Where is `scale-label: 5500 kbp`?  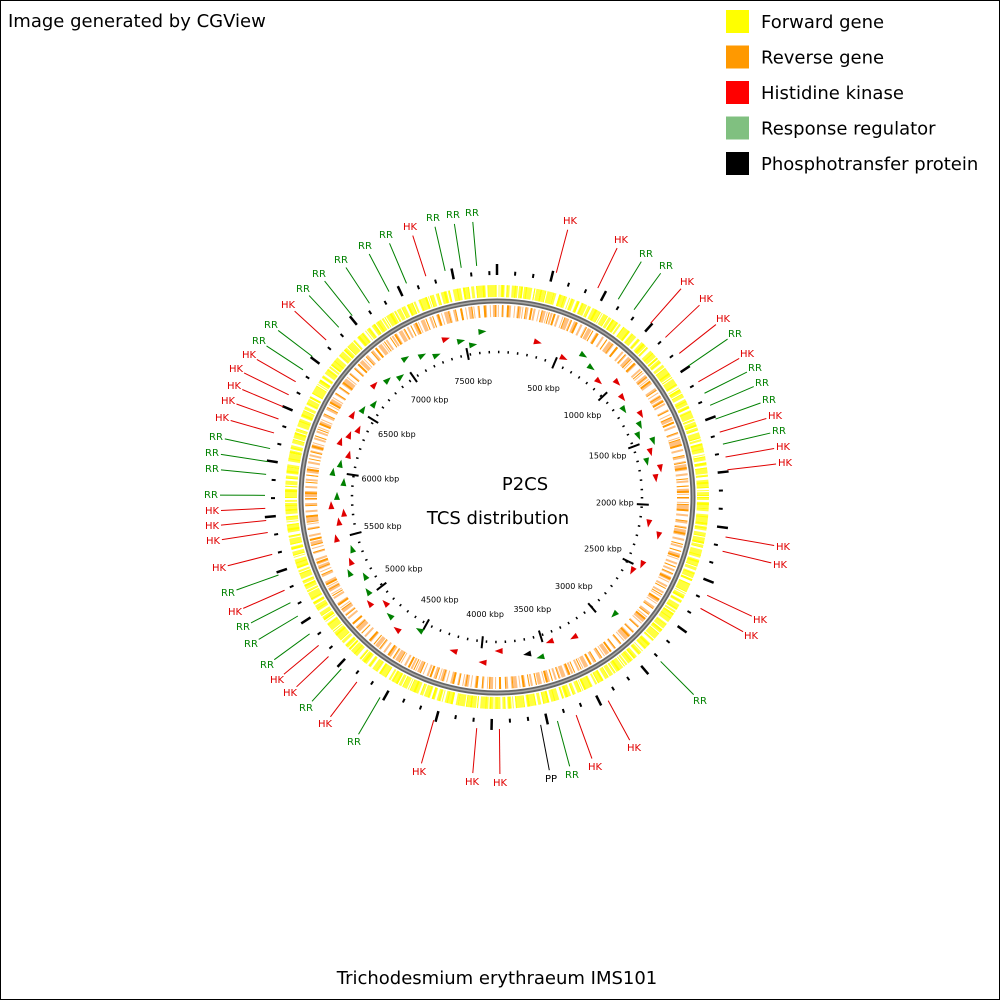
scale-label: 5500 kbp is located at coordinates (383, 526).